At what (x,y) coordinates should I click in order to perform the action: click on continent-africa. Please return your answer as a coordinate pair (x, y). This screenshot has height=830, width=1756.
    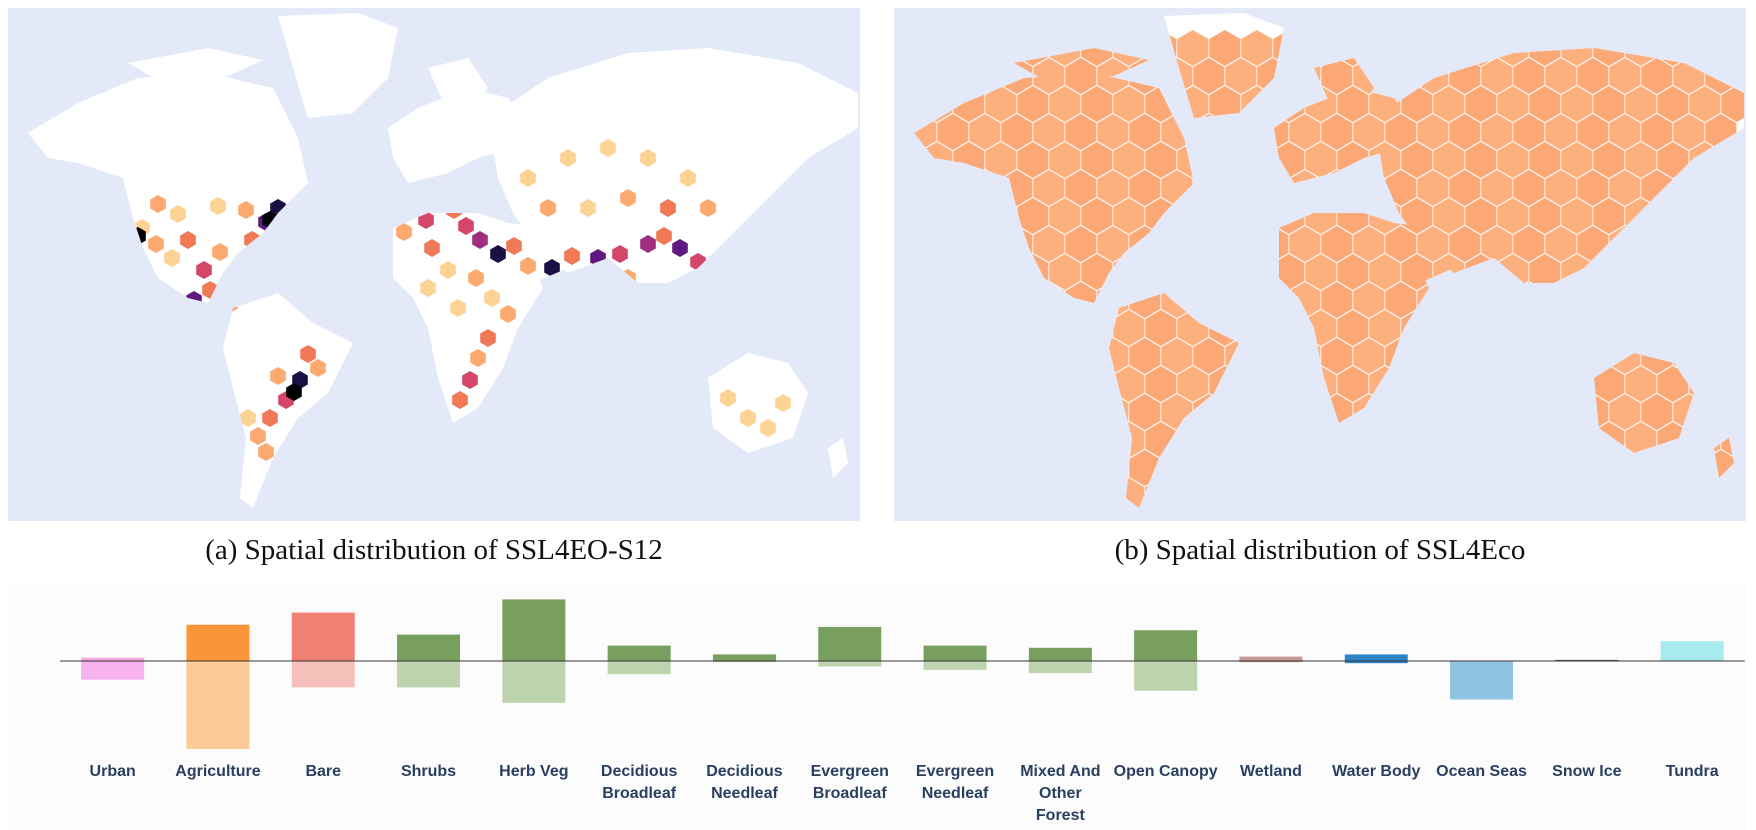
    Looking at the image, I should click on (468, 318).